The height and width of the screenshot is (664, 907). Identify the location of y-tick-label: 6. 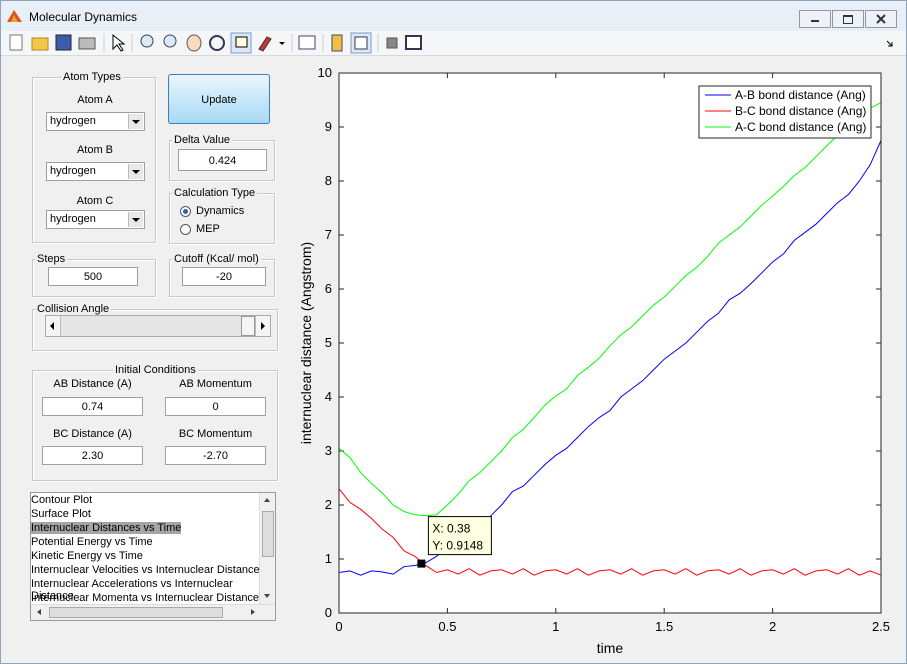
(328, 288).